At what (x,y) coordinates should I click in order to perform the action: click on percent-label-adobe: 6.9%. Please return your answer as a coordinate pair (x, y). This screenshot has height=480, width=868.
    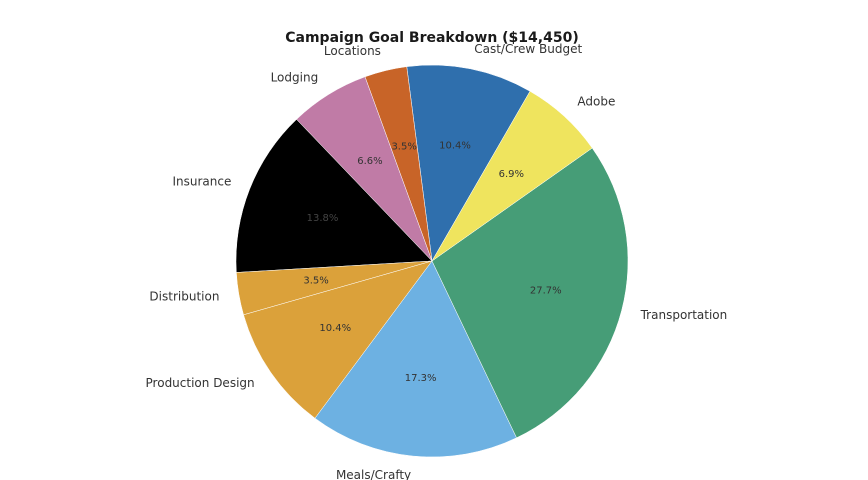
    Looking at the image, I should click on (511, 174).